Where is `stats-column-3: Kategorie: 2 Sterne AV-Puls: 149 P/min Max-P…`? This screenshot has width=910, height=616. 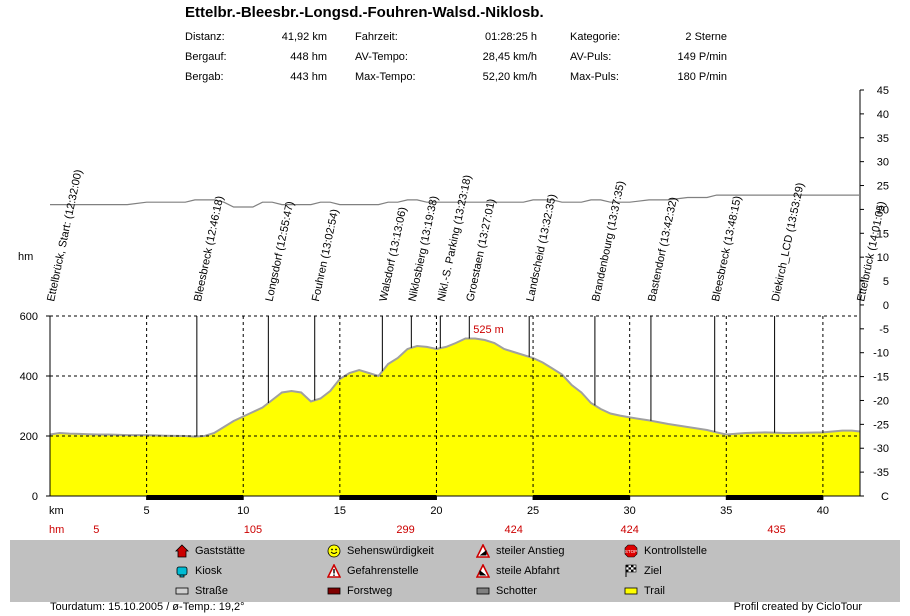 stats-column-3: Kategorie: 2 Sterne AV-Puls: 149 P/min Max-P… is located at coordinates (648, 60).